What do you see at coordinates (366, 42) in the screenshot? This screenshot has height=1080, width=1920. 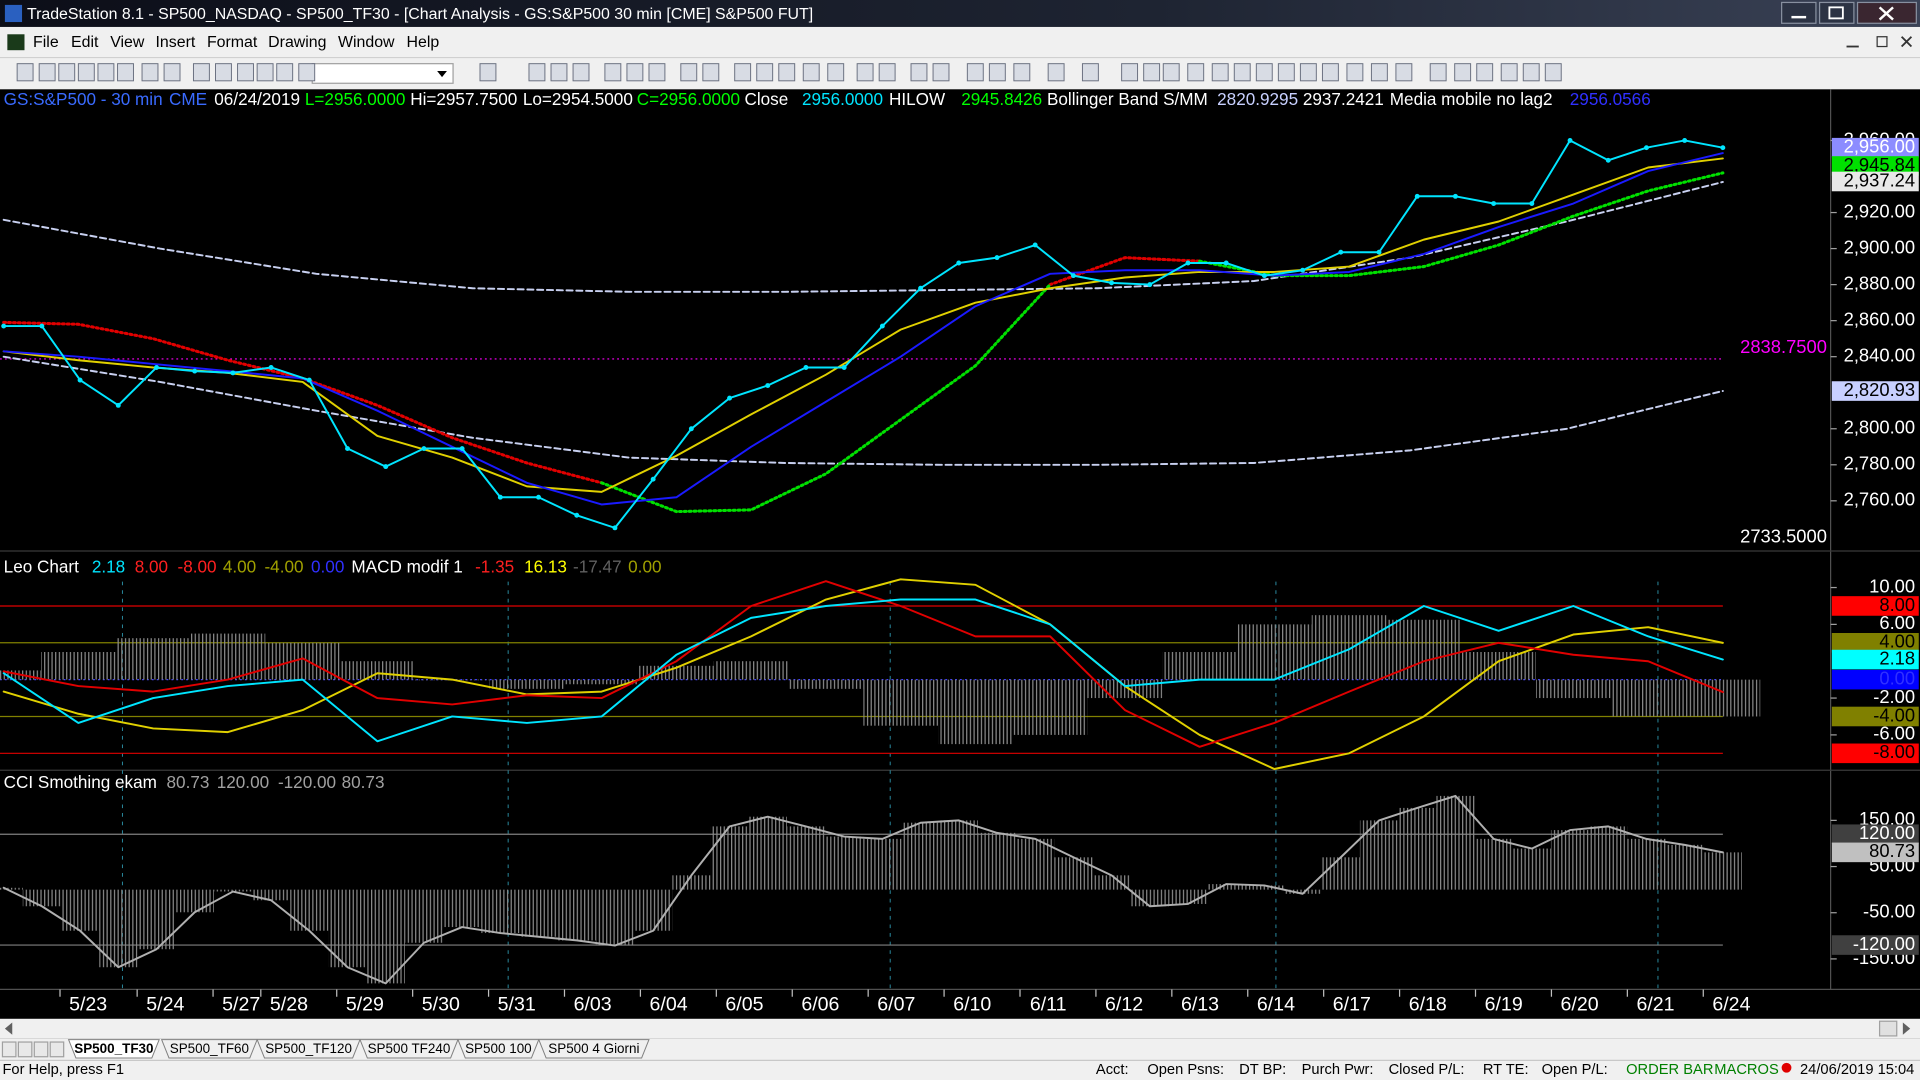 I see `menu-item: Window` at bounding box center [366, 42].